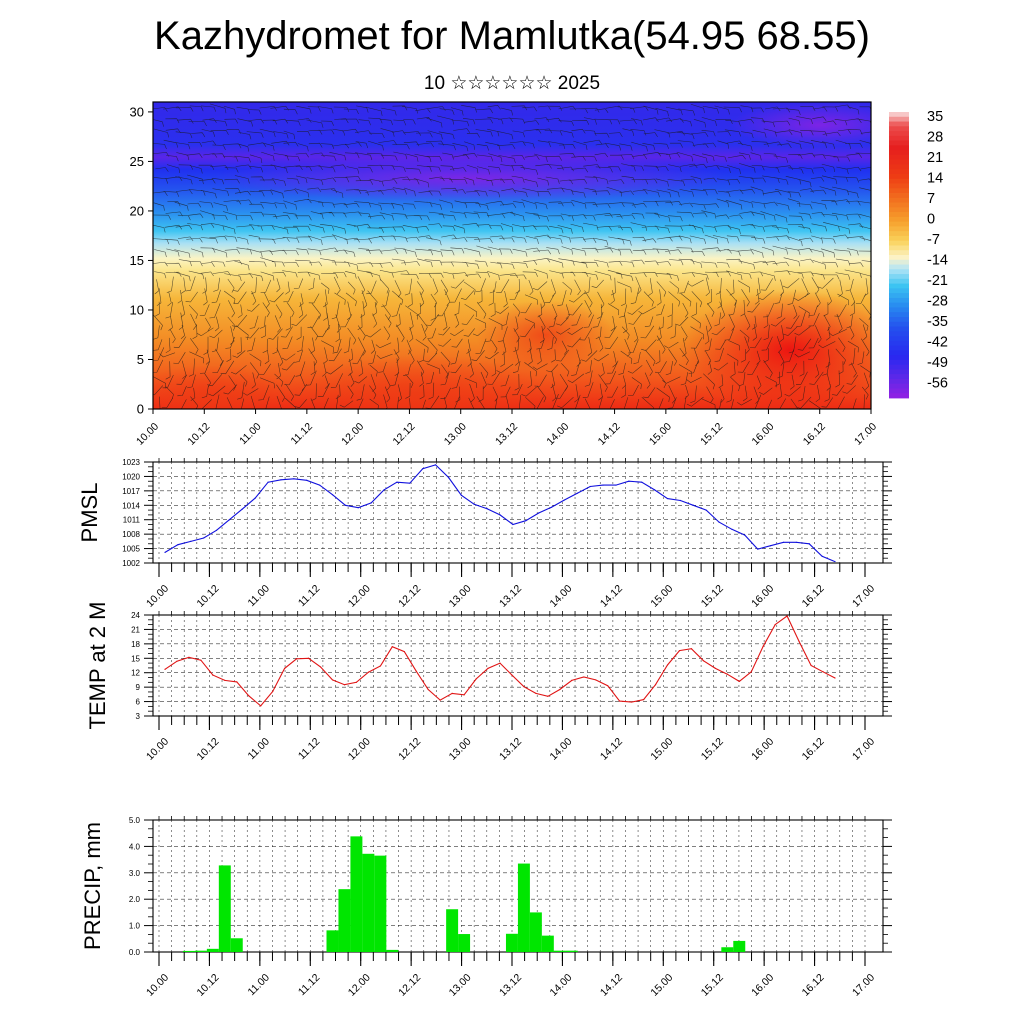 This screenshot has height=1024, width=1024. What do you see at coordinates (135, 658) in the screenshot?
I see `y-tick-label: 15` at bounding box center [135, 658].